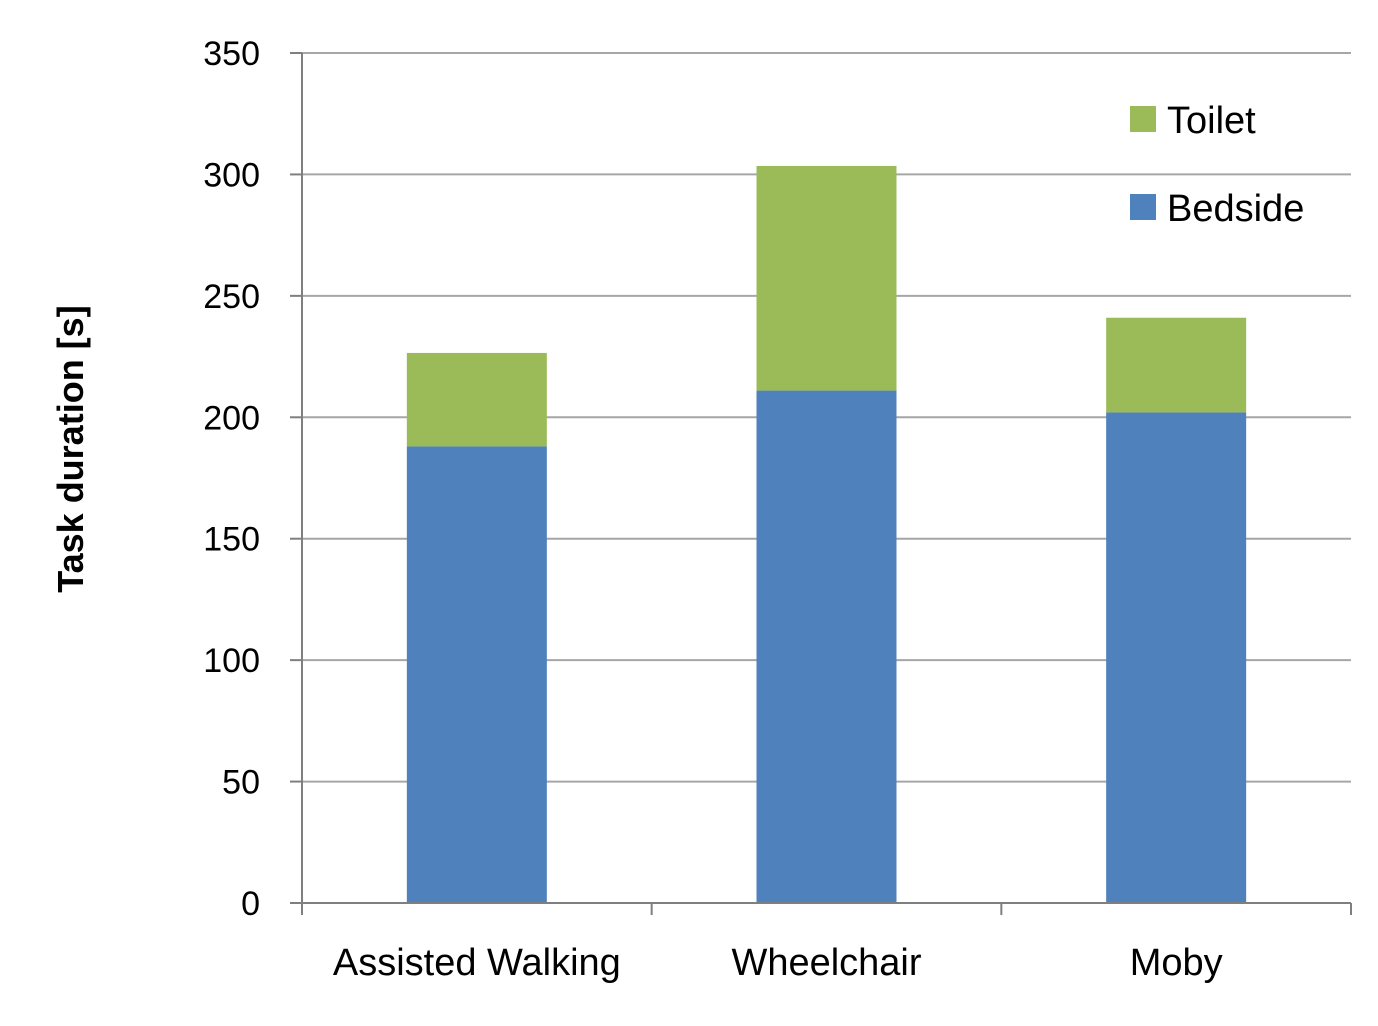  Describe the element at coordinates (250, 904) in the screenshot. I see `y-tick-label: 0` at that location.